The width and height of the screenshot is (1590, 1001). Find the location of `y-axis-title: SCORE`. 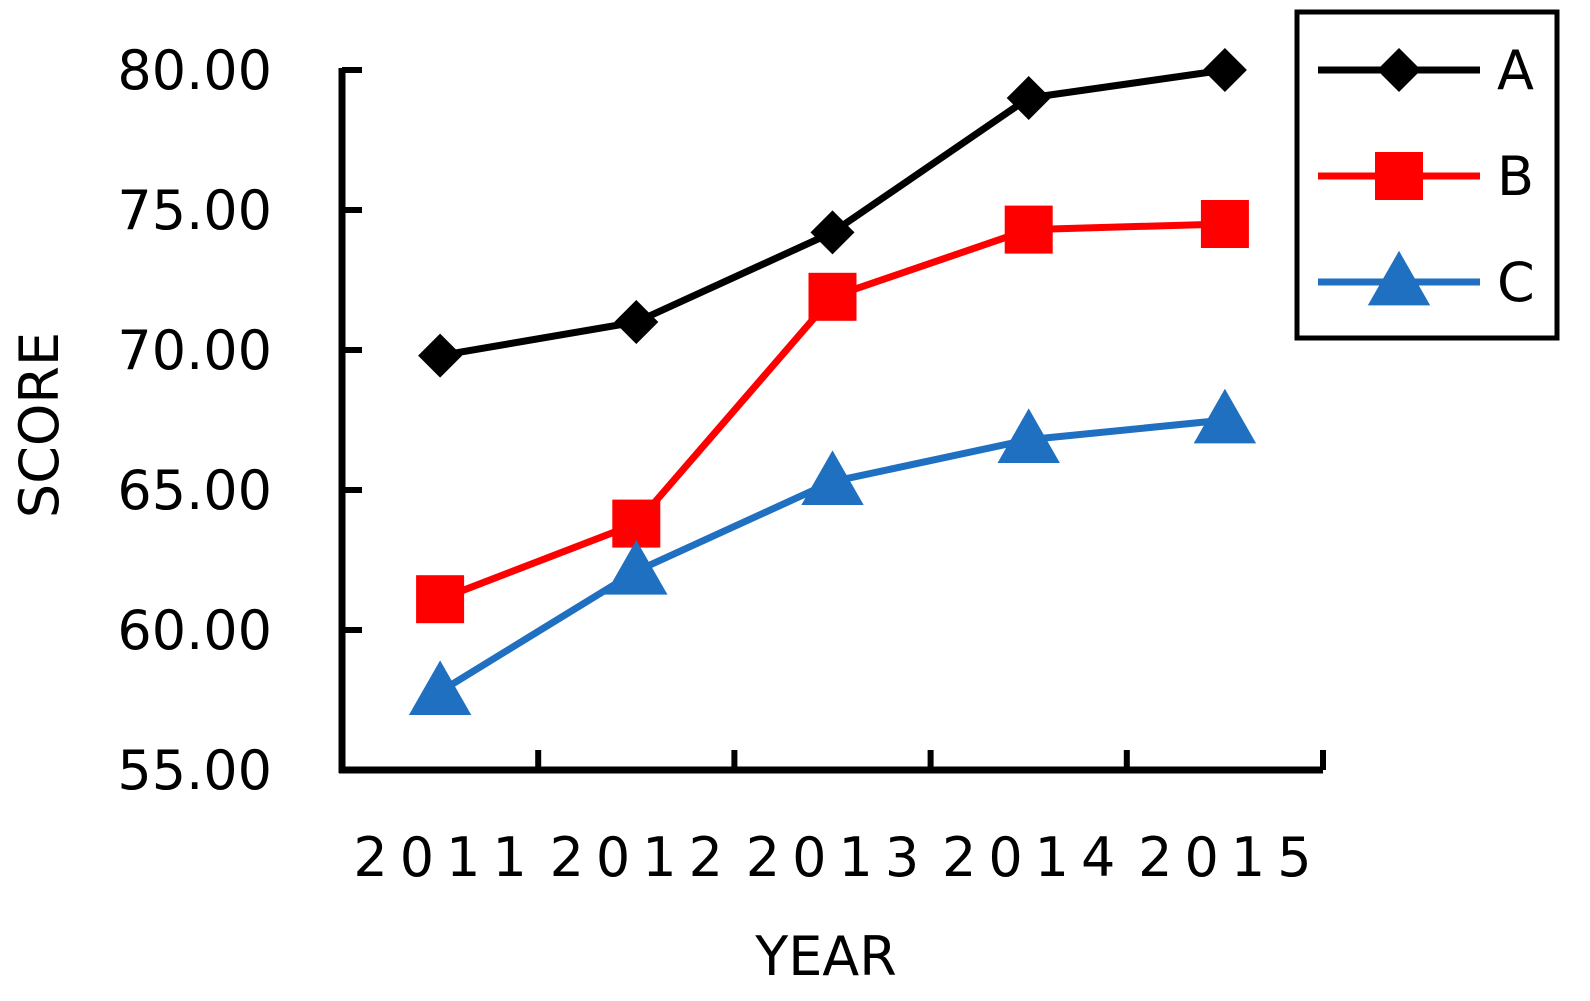

y-axis-title: SCORE is located at coordinates (39, 425).